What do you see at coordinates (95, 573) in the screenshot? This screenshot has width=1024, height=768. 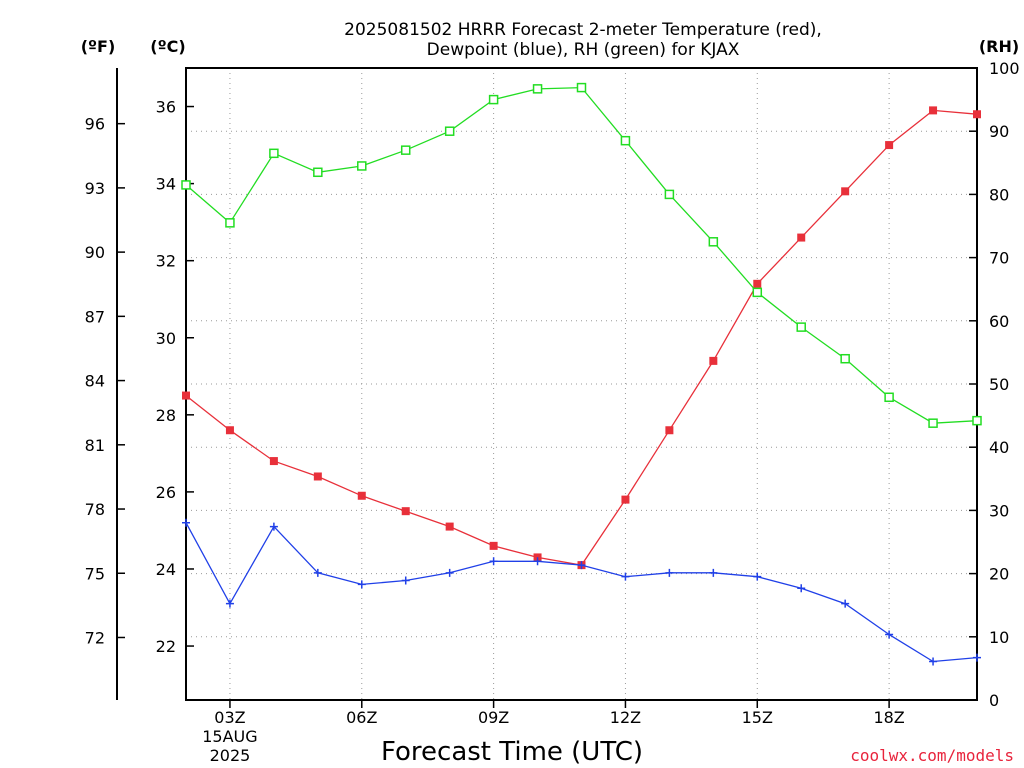 I see `fahrenheit-tick-label: 75` at bounding box center [95, 573].